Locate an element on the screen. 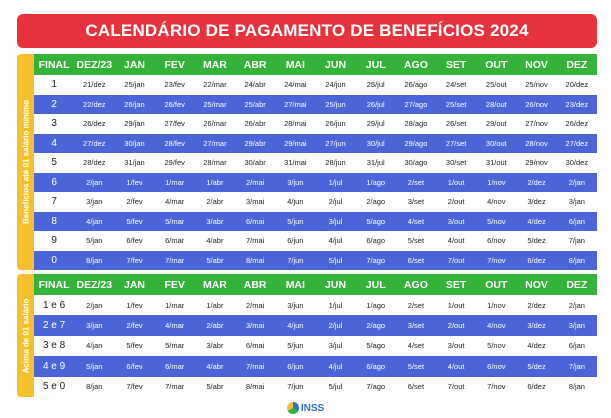 The image size is (611, 418). column-header-jun: JUN is located at coordinates (335, 64).